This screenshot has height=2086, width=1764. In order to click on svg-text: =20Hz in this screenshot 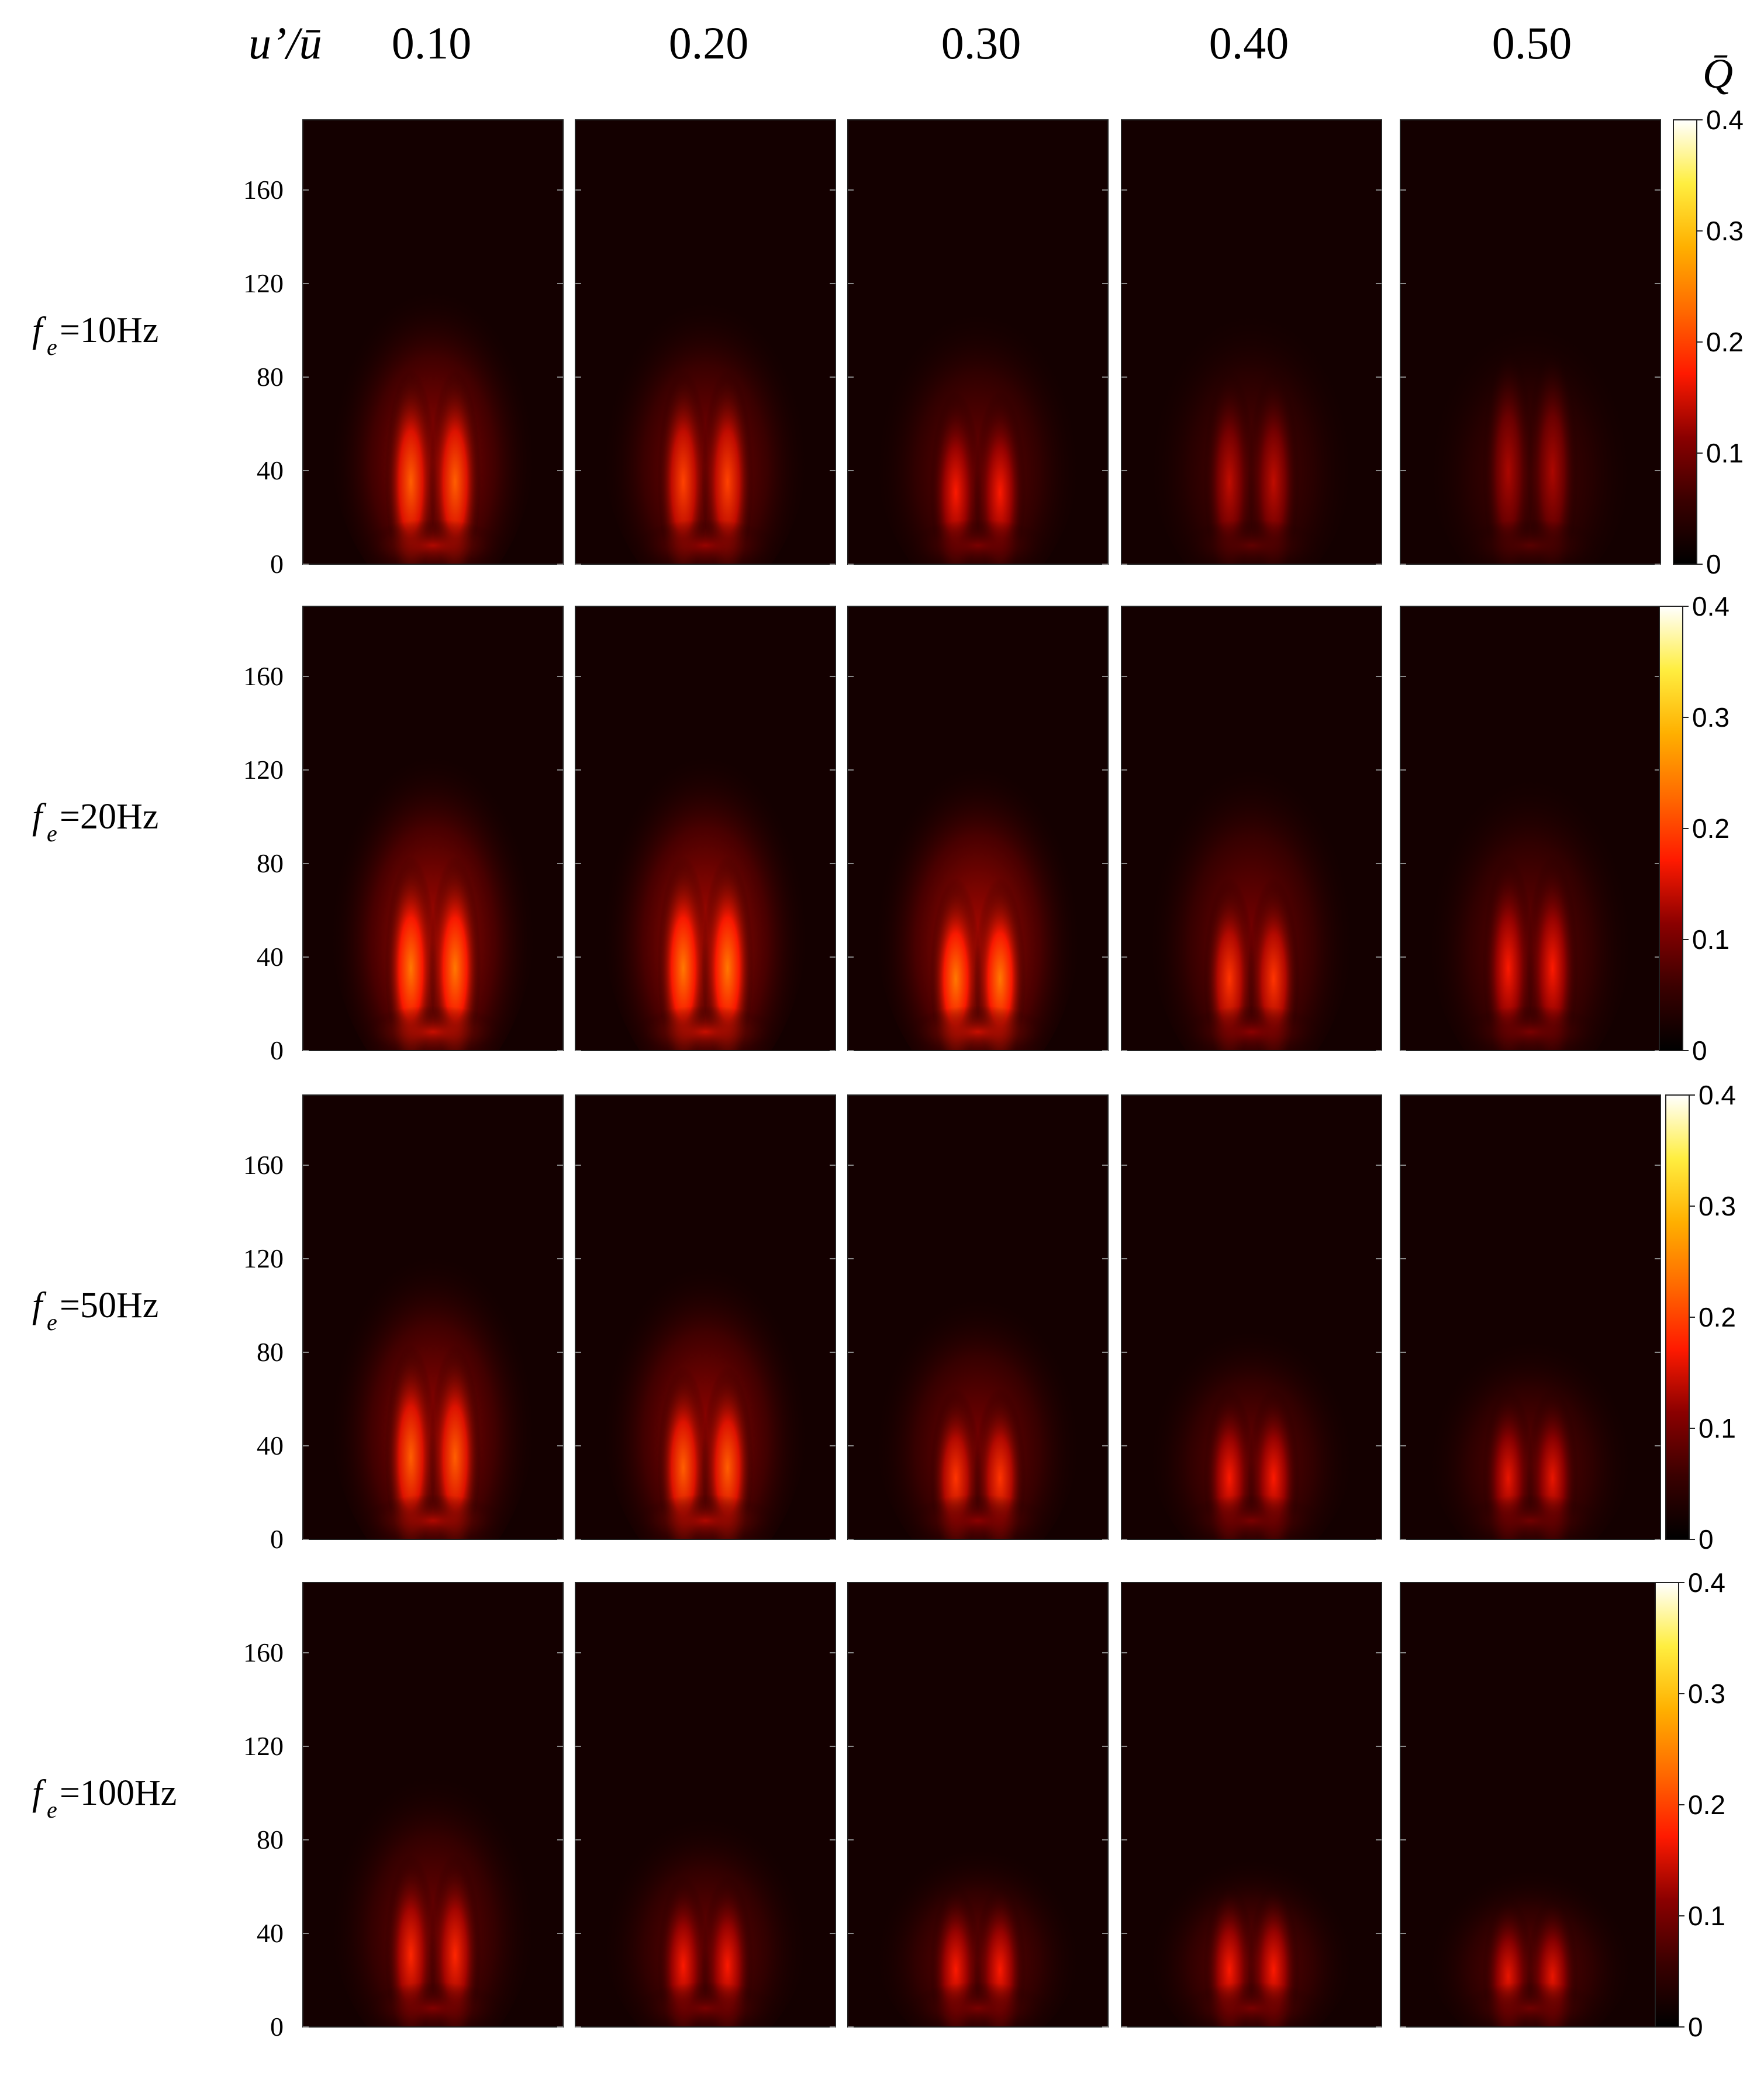, I will do `click(109, 817)`.